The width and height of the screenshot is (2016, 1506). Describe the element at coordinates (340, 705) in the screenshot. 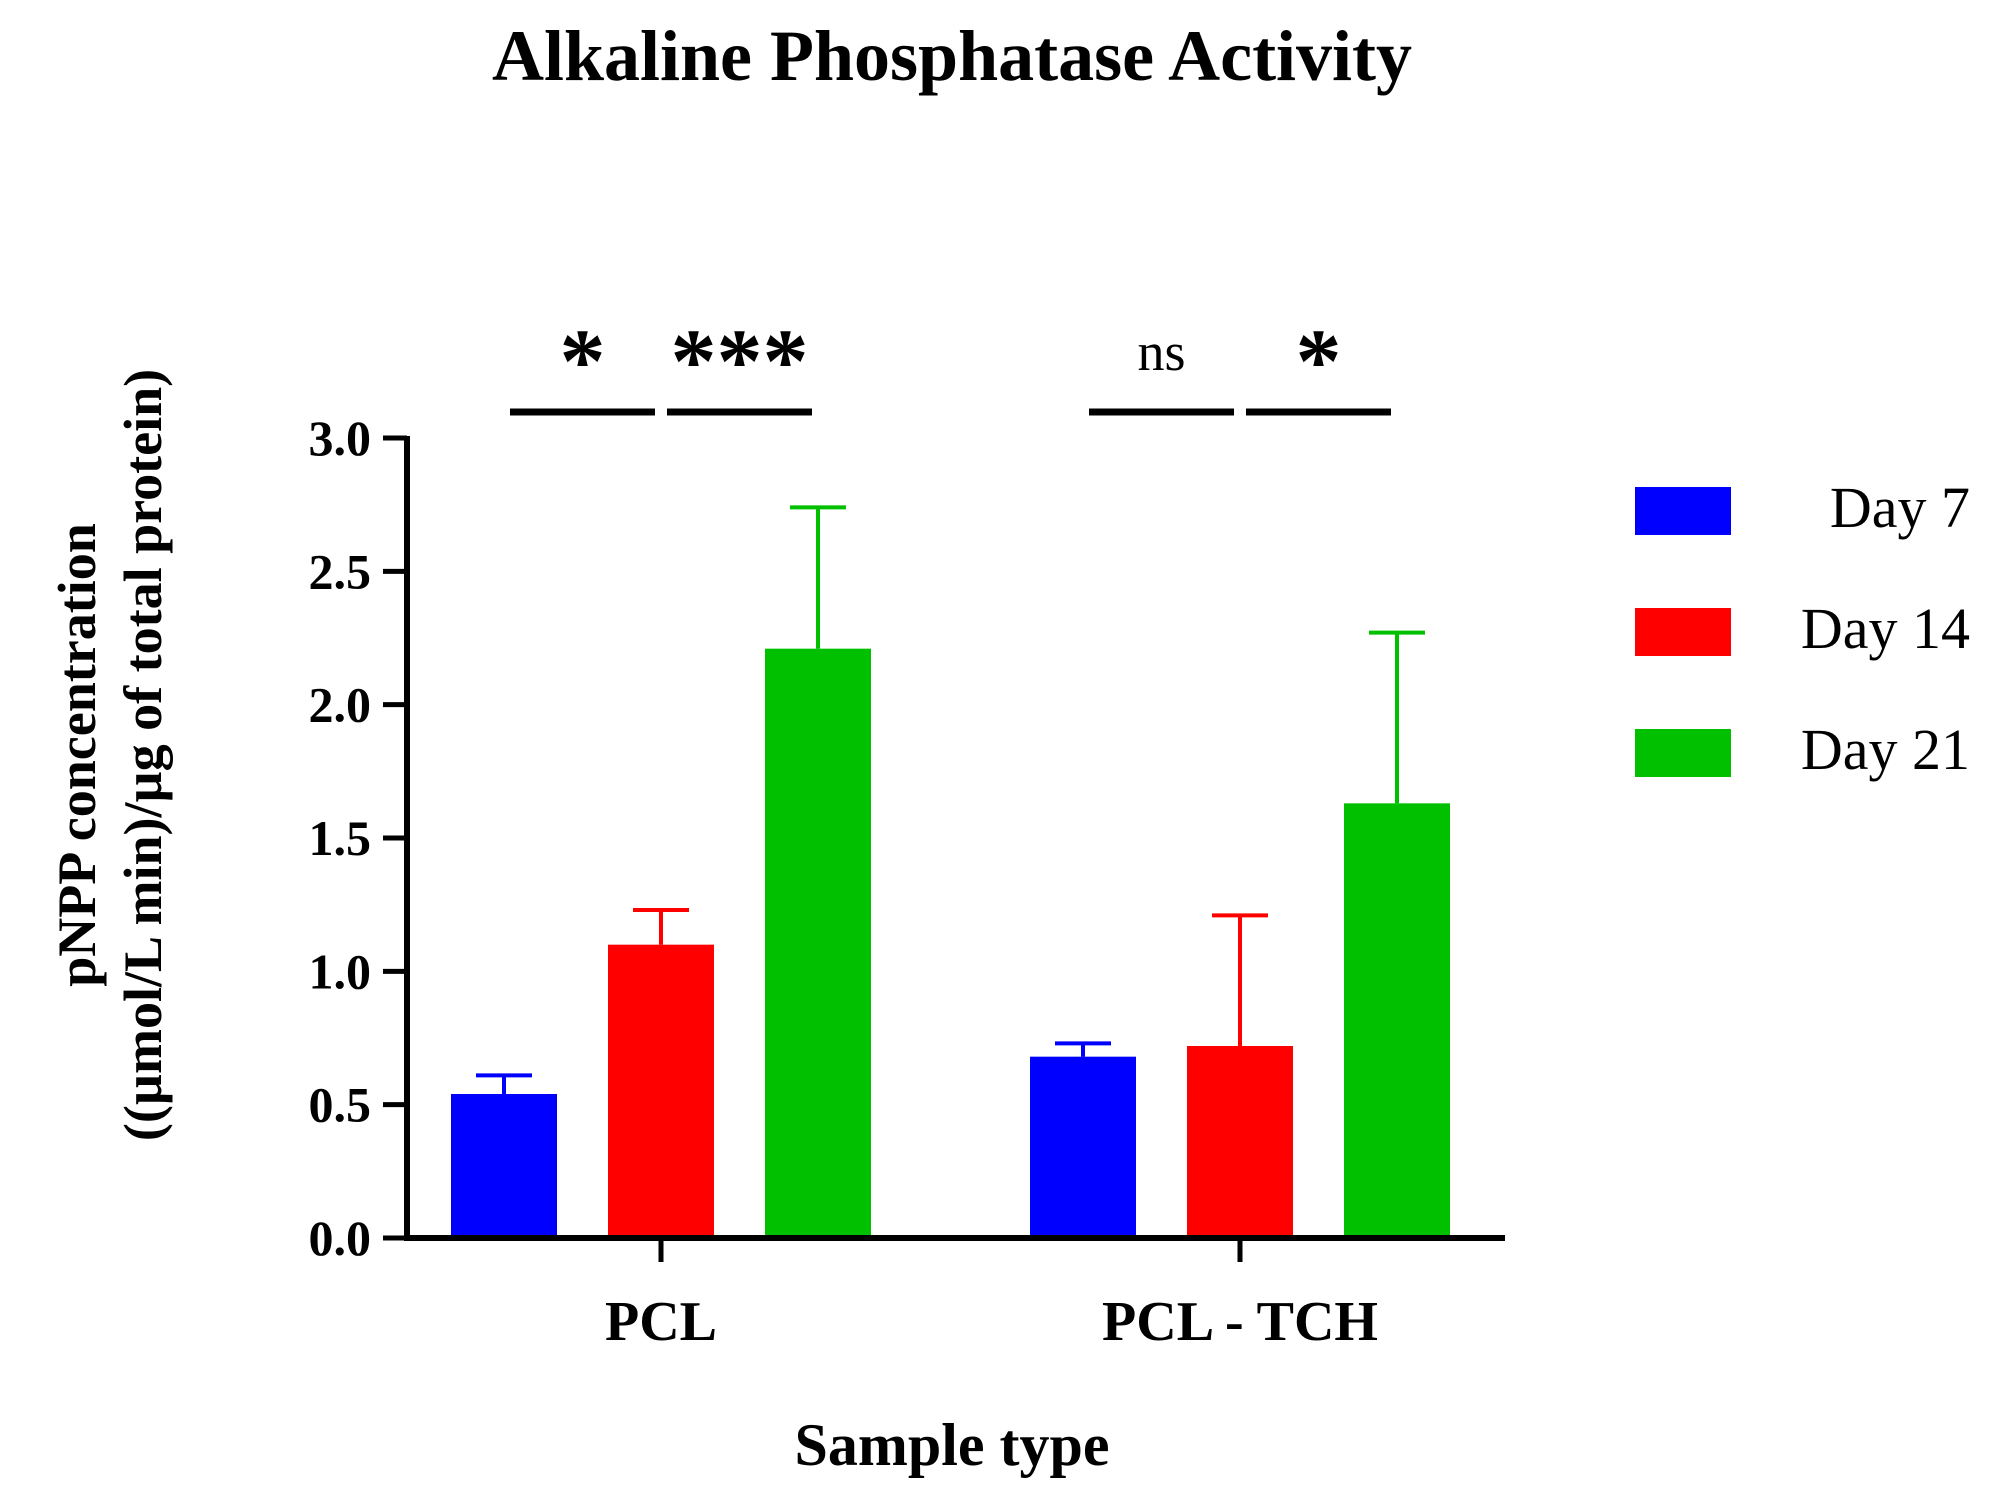

I see `y-tick-label-4: 2.0` at that location.